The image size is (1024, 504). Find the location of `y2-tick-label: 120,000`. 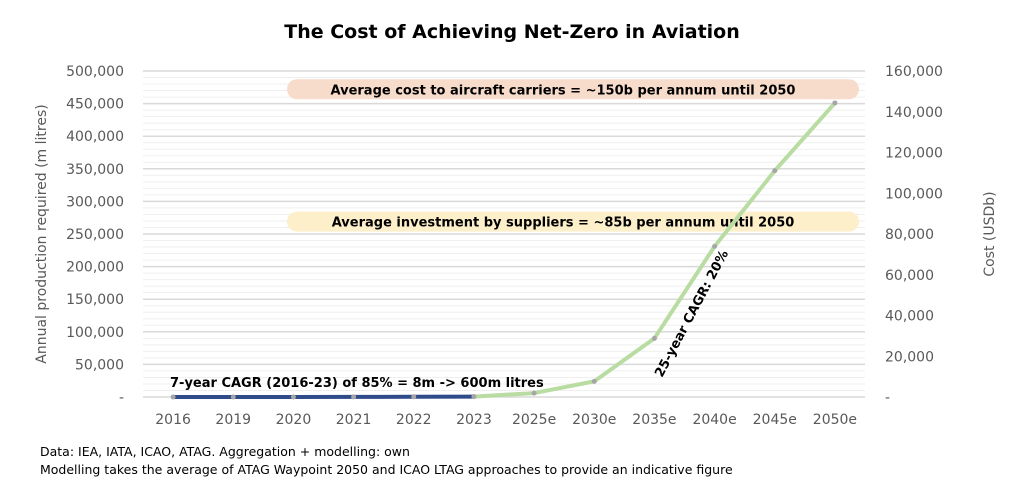

y2-tick-label: 120,000 is located at coordinates (914, 154).